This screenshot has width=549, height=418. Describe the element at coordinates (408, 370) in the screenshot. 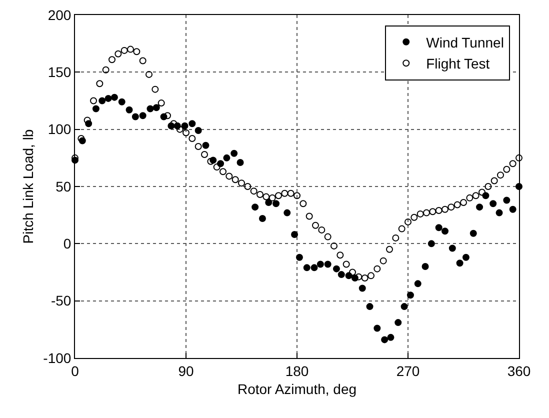

I see `x-tick-label: 270` at that location.